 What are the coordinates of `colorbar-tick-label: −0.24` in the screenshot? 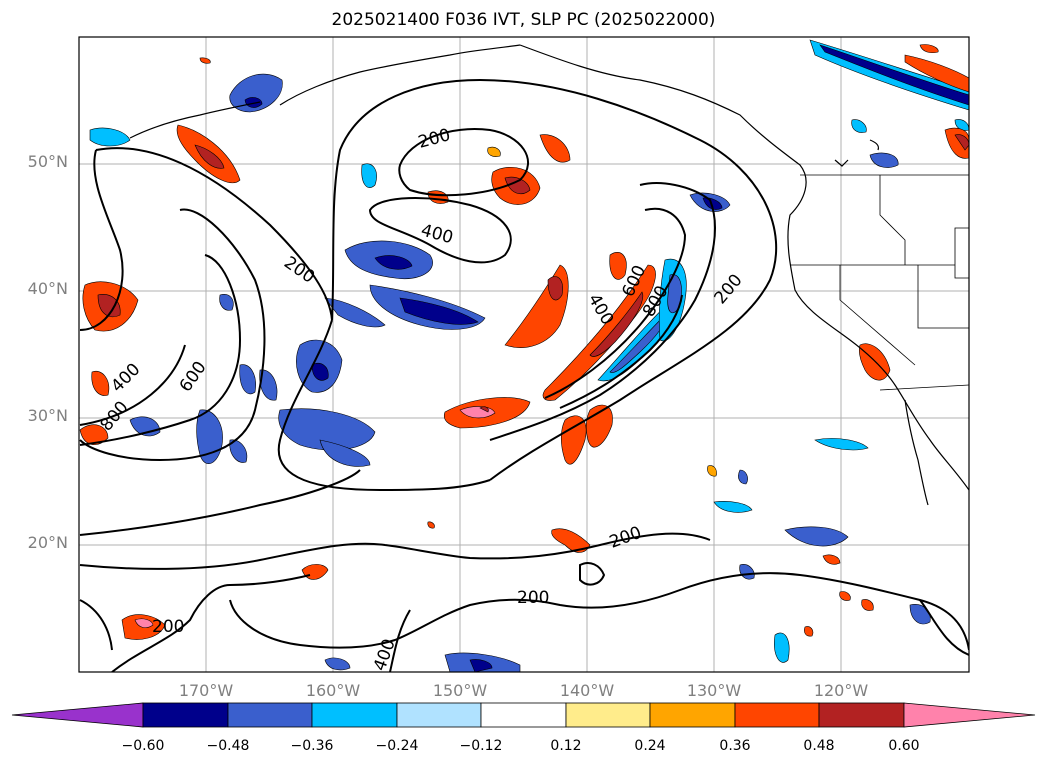 It's located at (397, 746).